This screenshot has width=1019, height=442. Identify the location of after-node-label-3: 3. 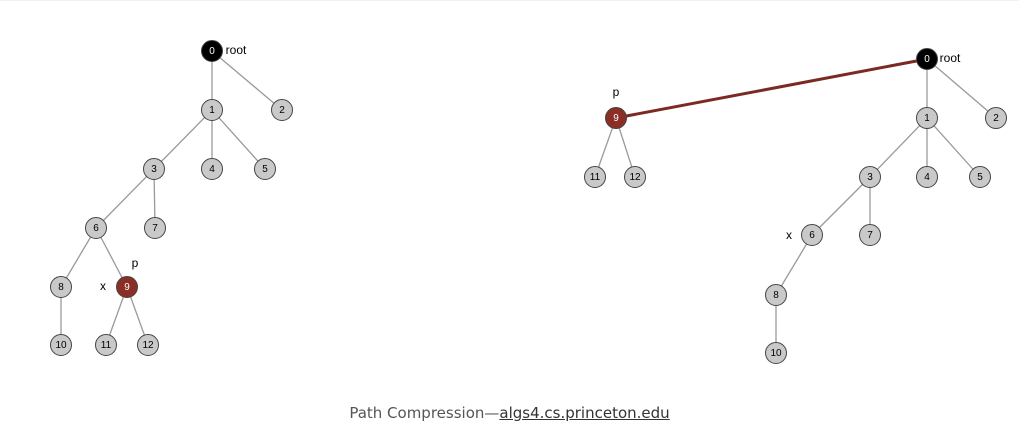
(870, 177).